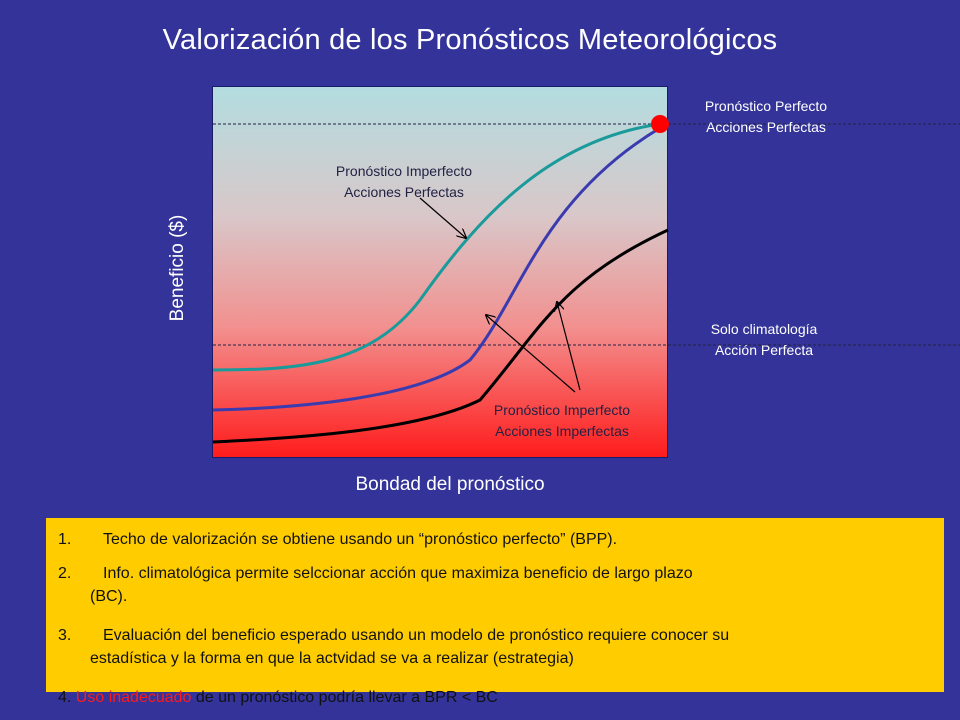  What do you see at coordinates (109, 596) in the screenshot?
I see `note-2-continuation: (BC).` at bounding box center [109, 596].